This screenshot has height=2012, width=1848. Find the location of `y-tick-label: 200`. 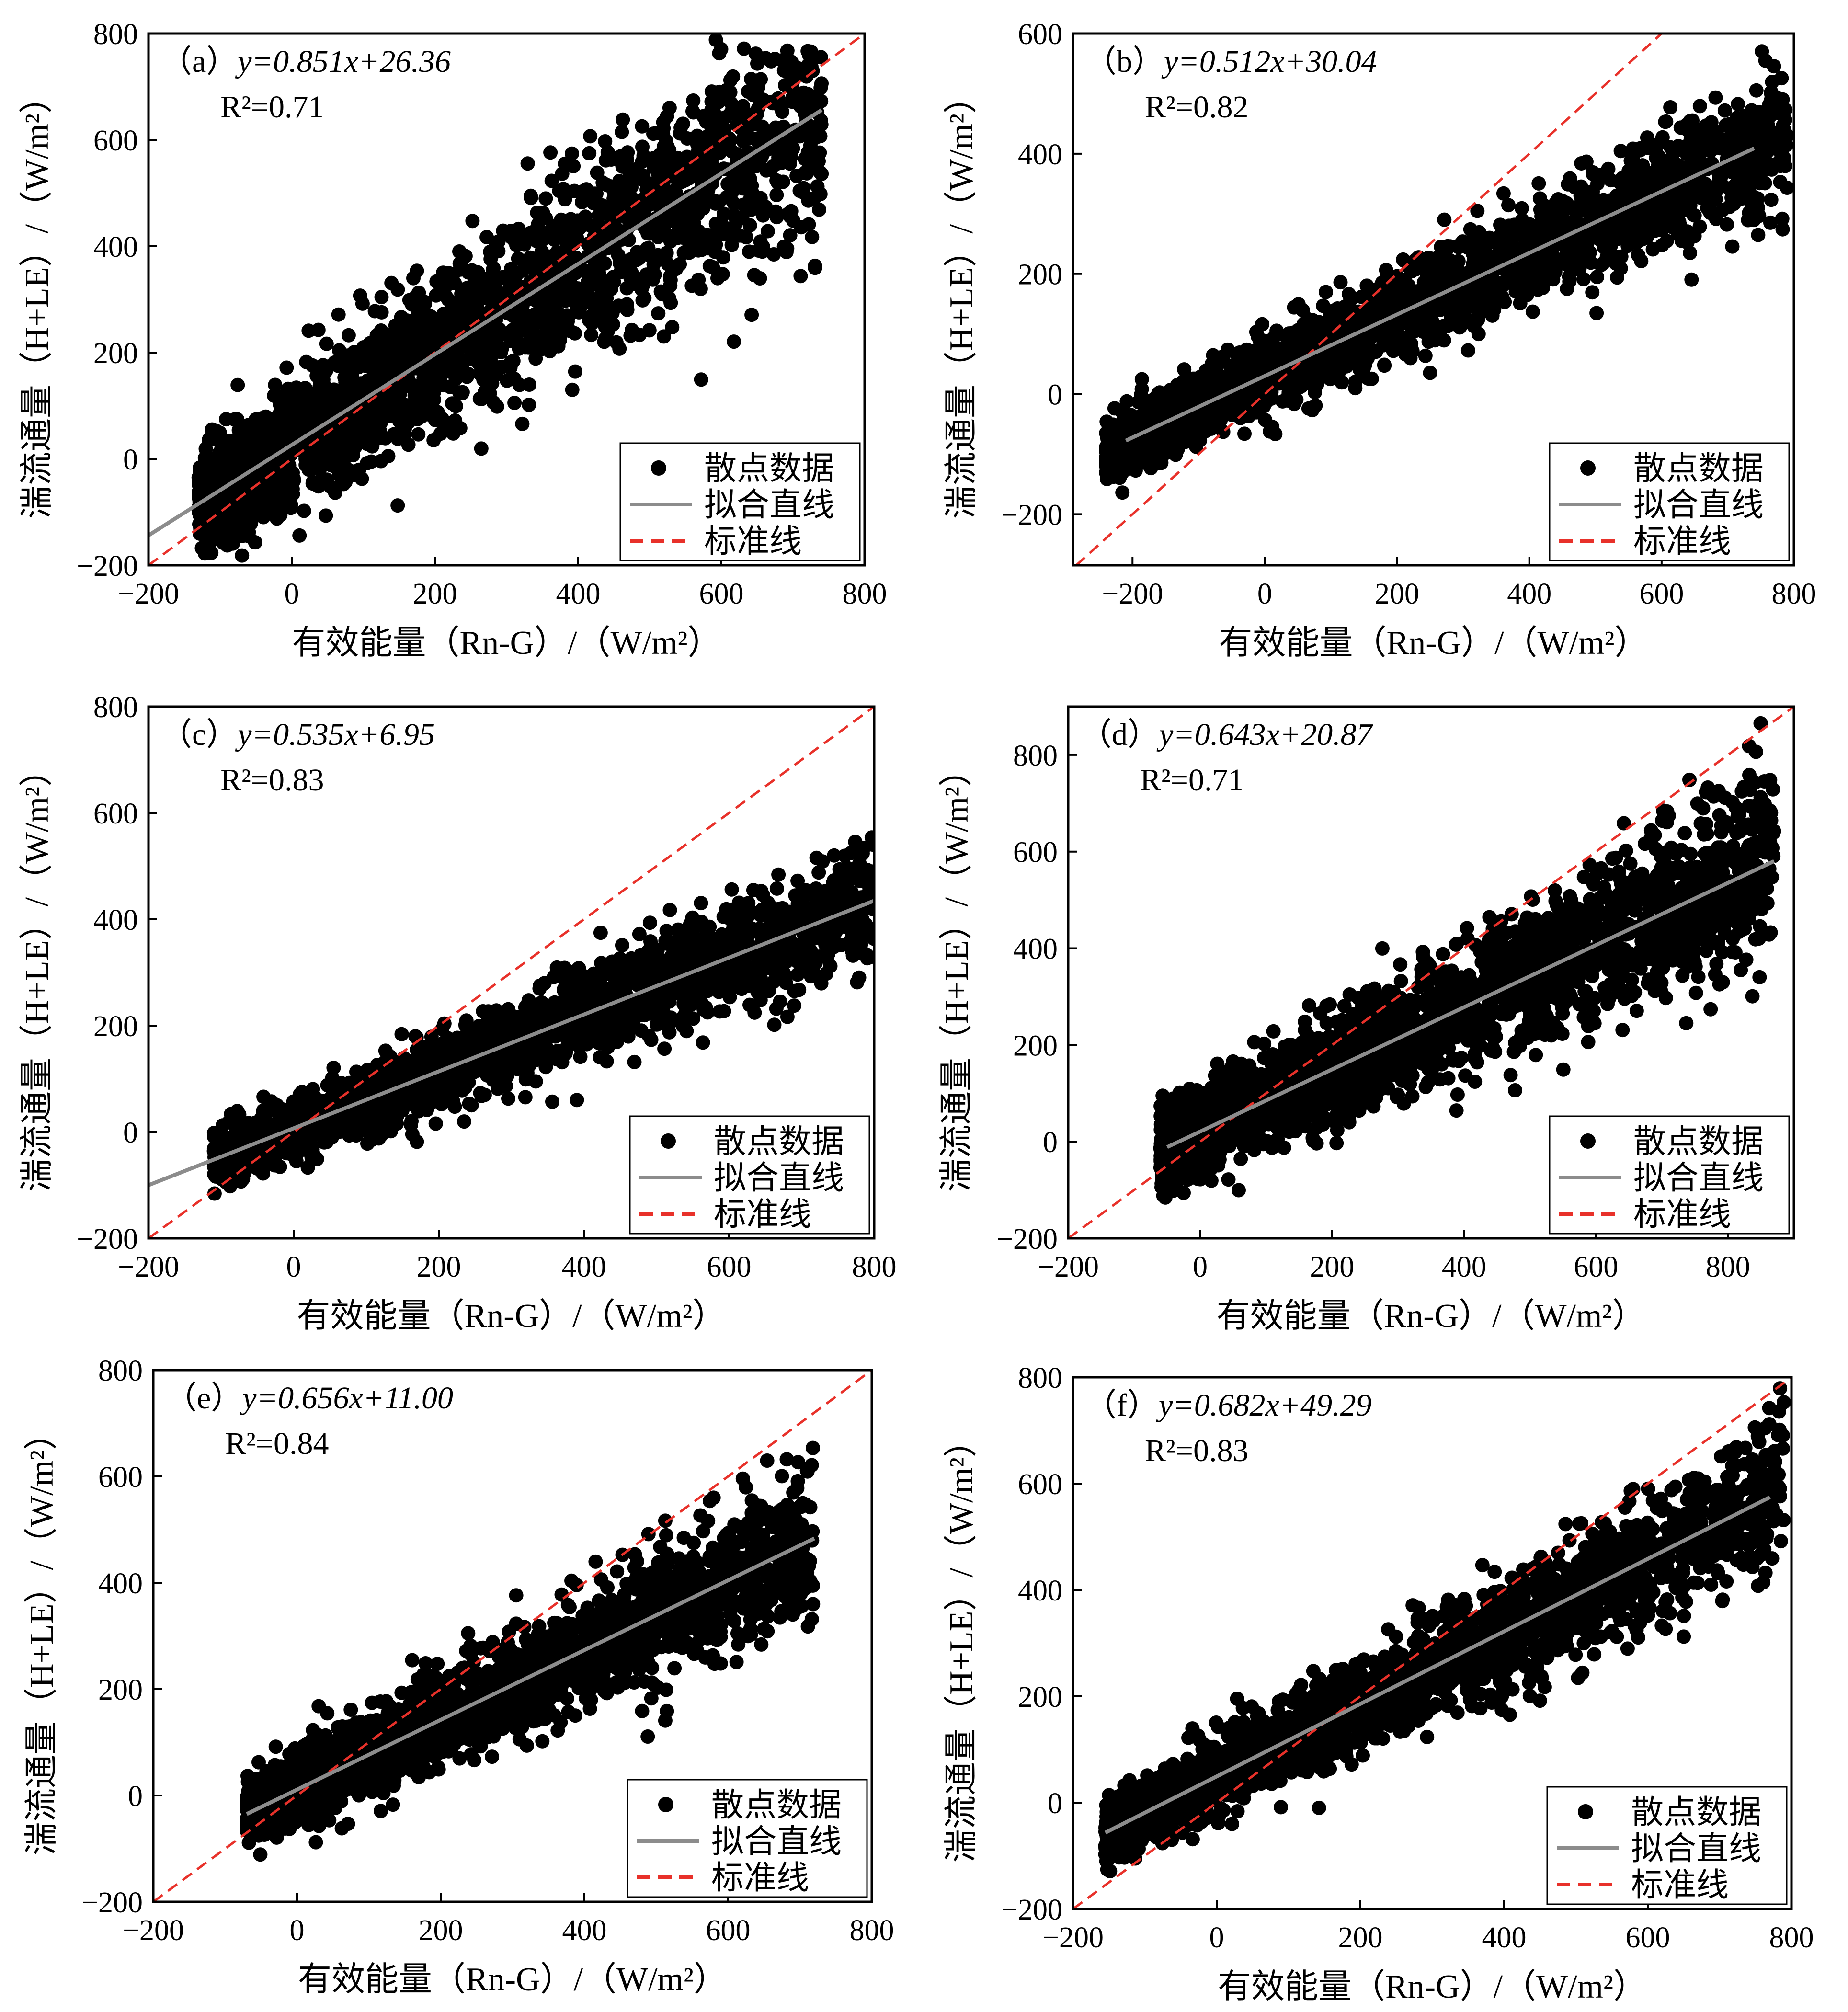

y-tick-label: 200 is located at coordinates (115, 353).